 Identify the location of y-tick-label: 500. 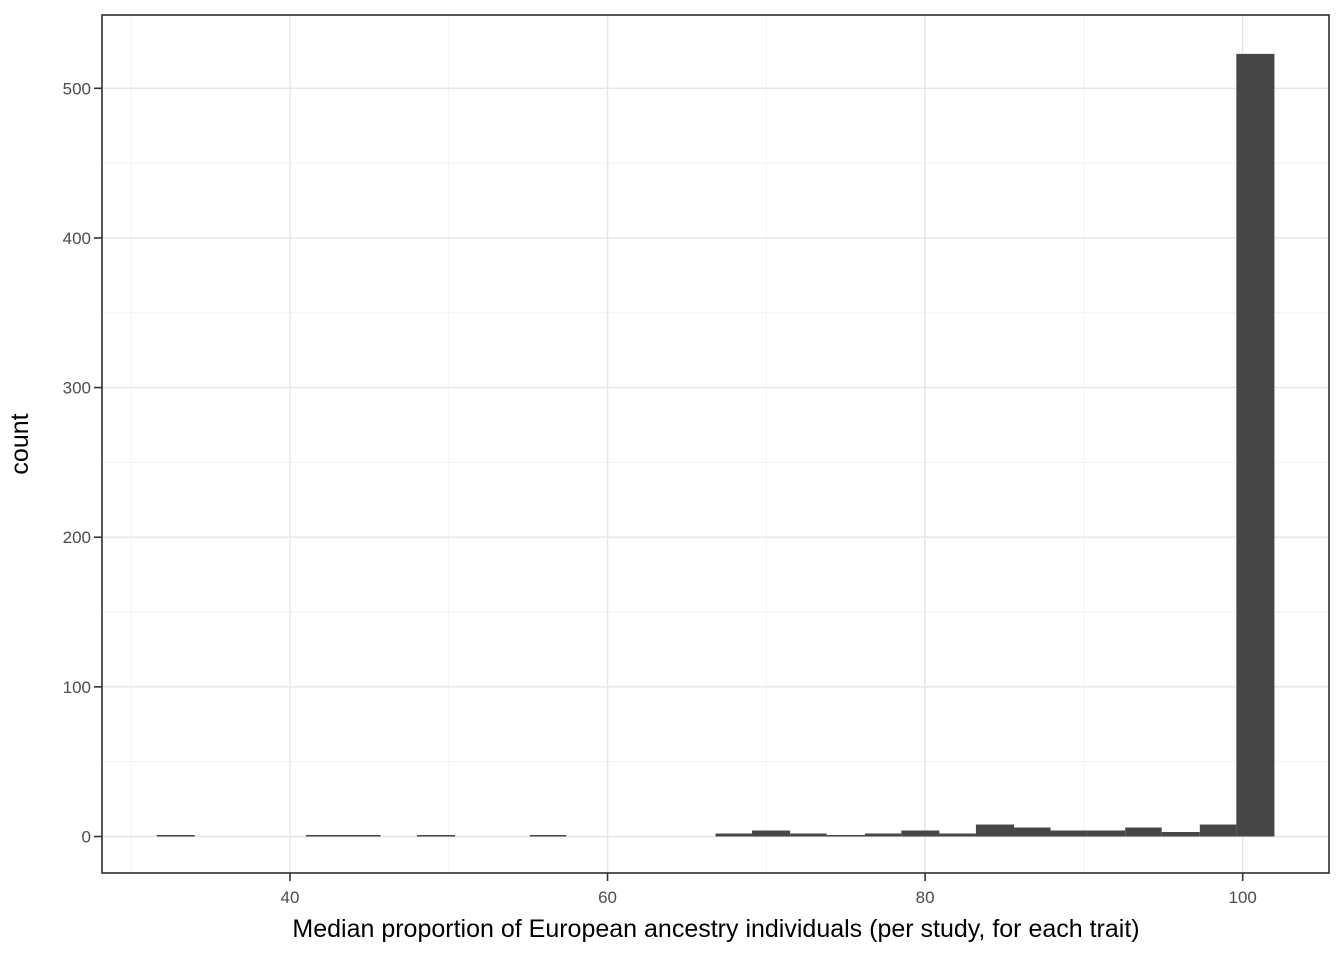
(77, 88).